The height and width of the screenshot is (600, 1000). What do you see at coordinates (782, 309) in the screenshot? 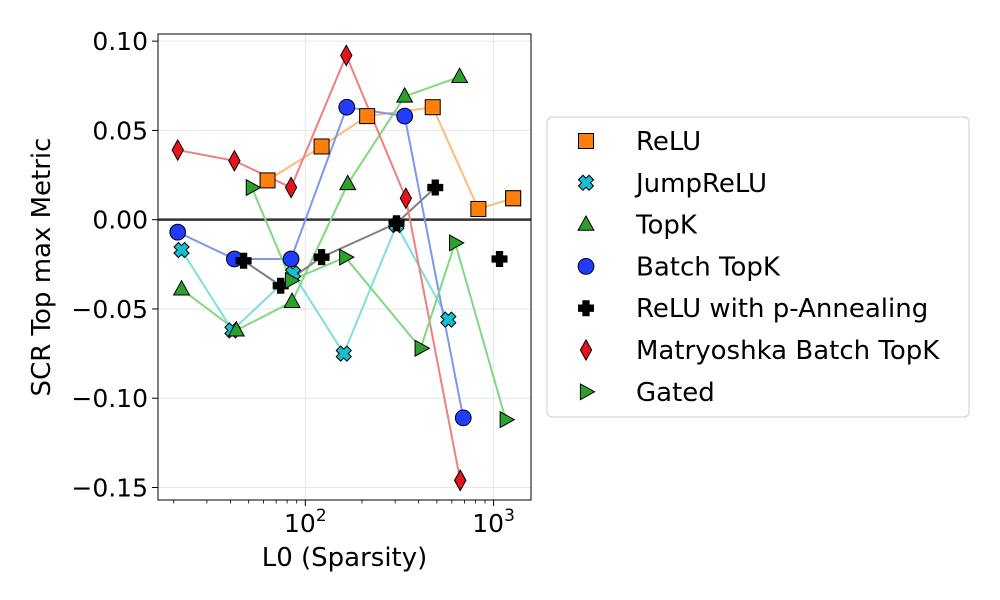
I see `legend-label-relu-with-p-annealing: ReLU with p-Annealing` at bounding box center [782, 309].